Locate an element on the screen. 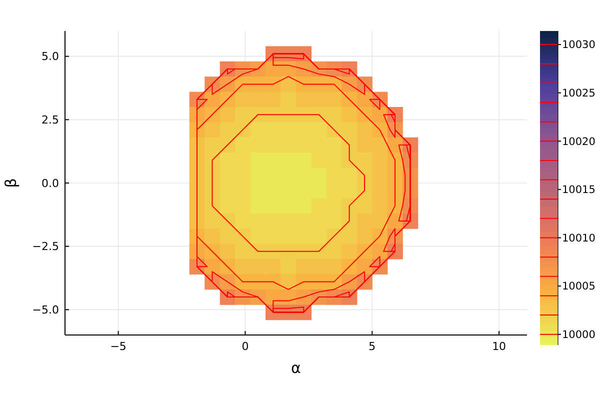  color-bar-label: 10000 is located at coordinates (579, 335).